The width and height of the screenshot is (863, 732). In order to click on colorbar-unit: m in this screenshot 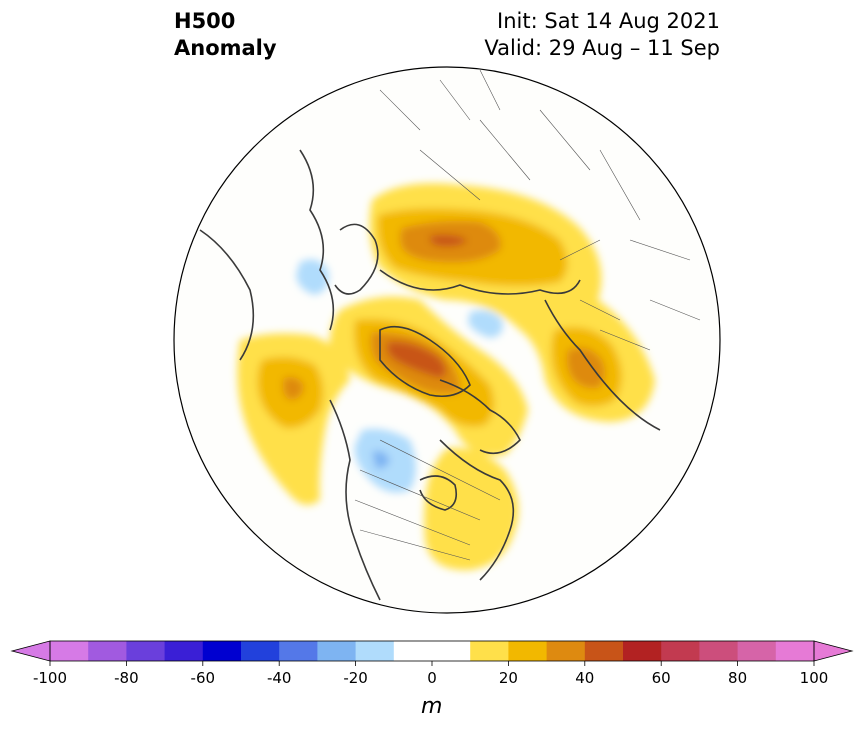, I will do `click(432, 706)`.